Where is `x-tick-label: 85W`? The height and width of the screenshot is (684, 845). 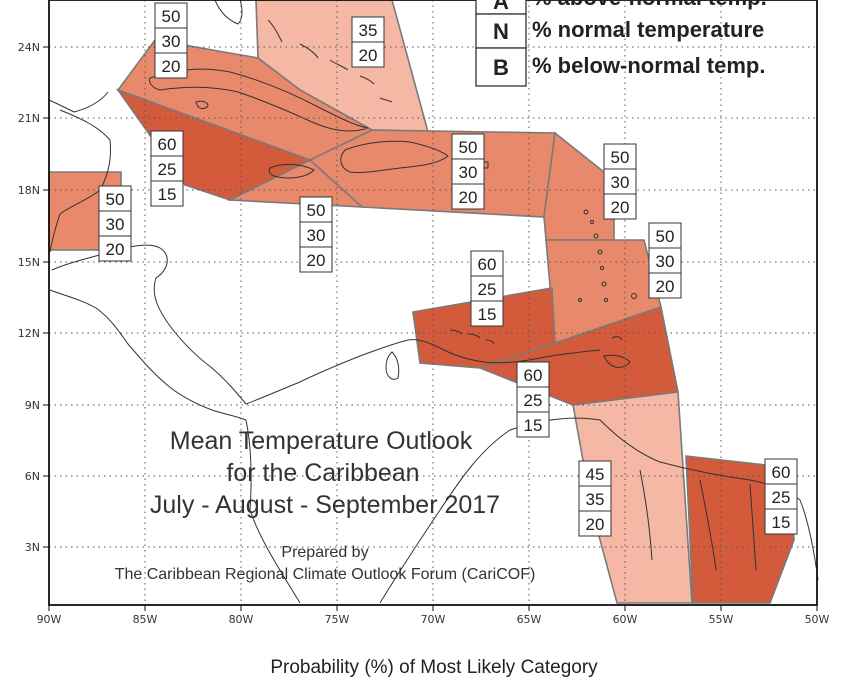 x-tick-label: 85W is located at coordinates (145, 619).